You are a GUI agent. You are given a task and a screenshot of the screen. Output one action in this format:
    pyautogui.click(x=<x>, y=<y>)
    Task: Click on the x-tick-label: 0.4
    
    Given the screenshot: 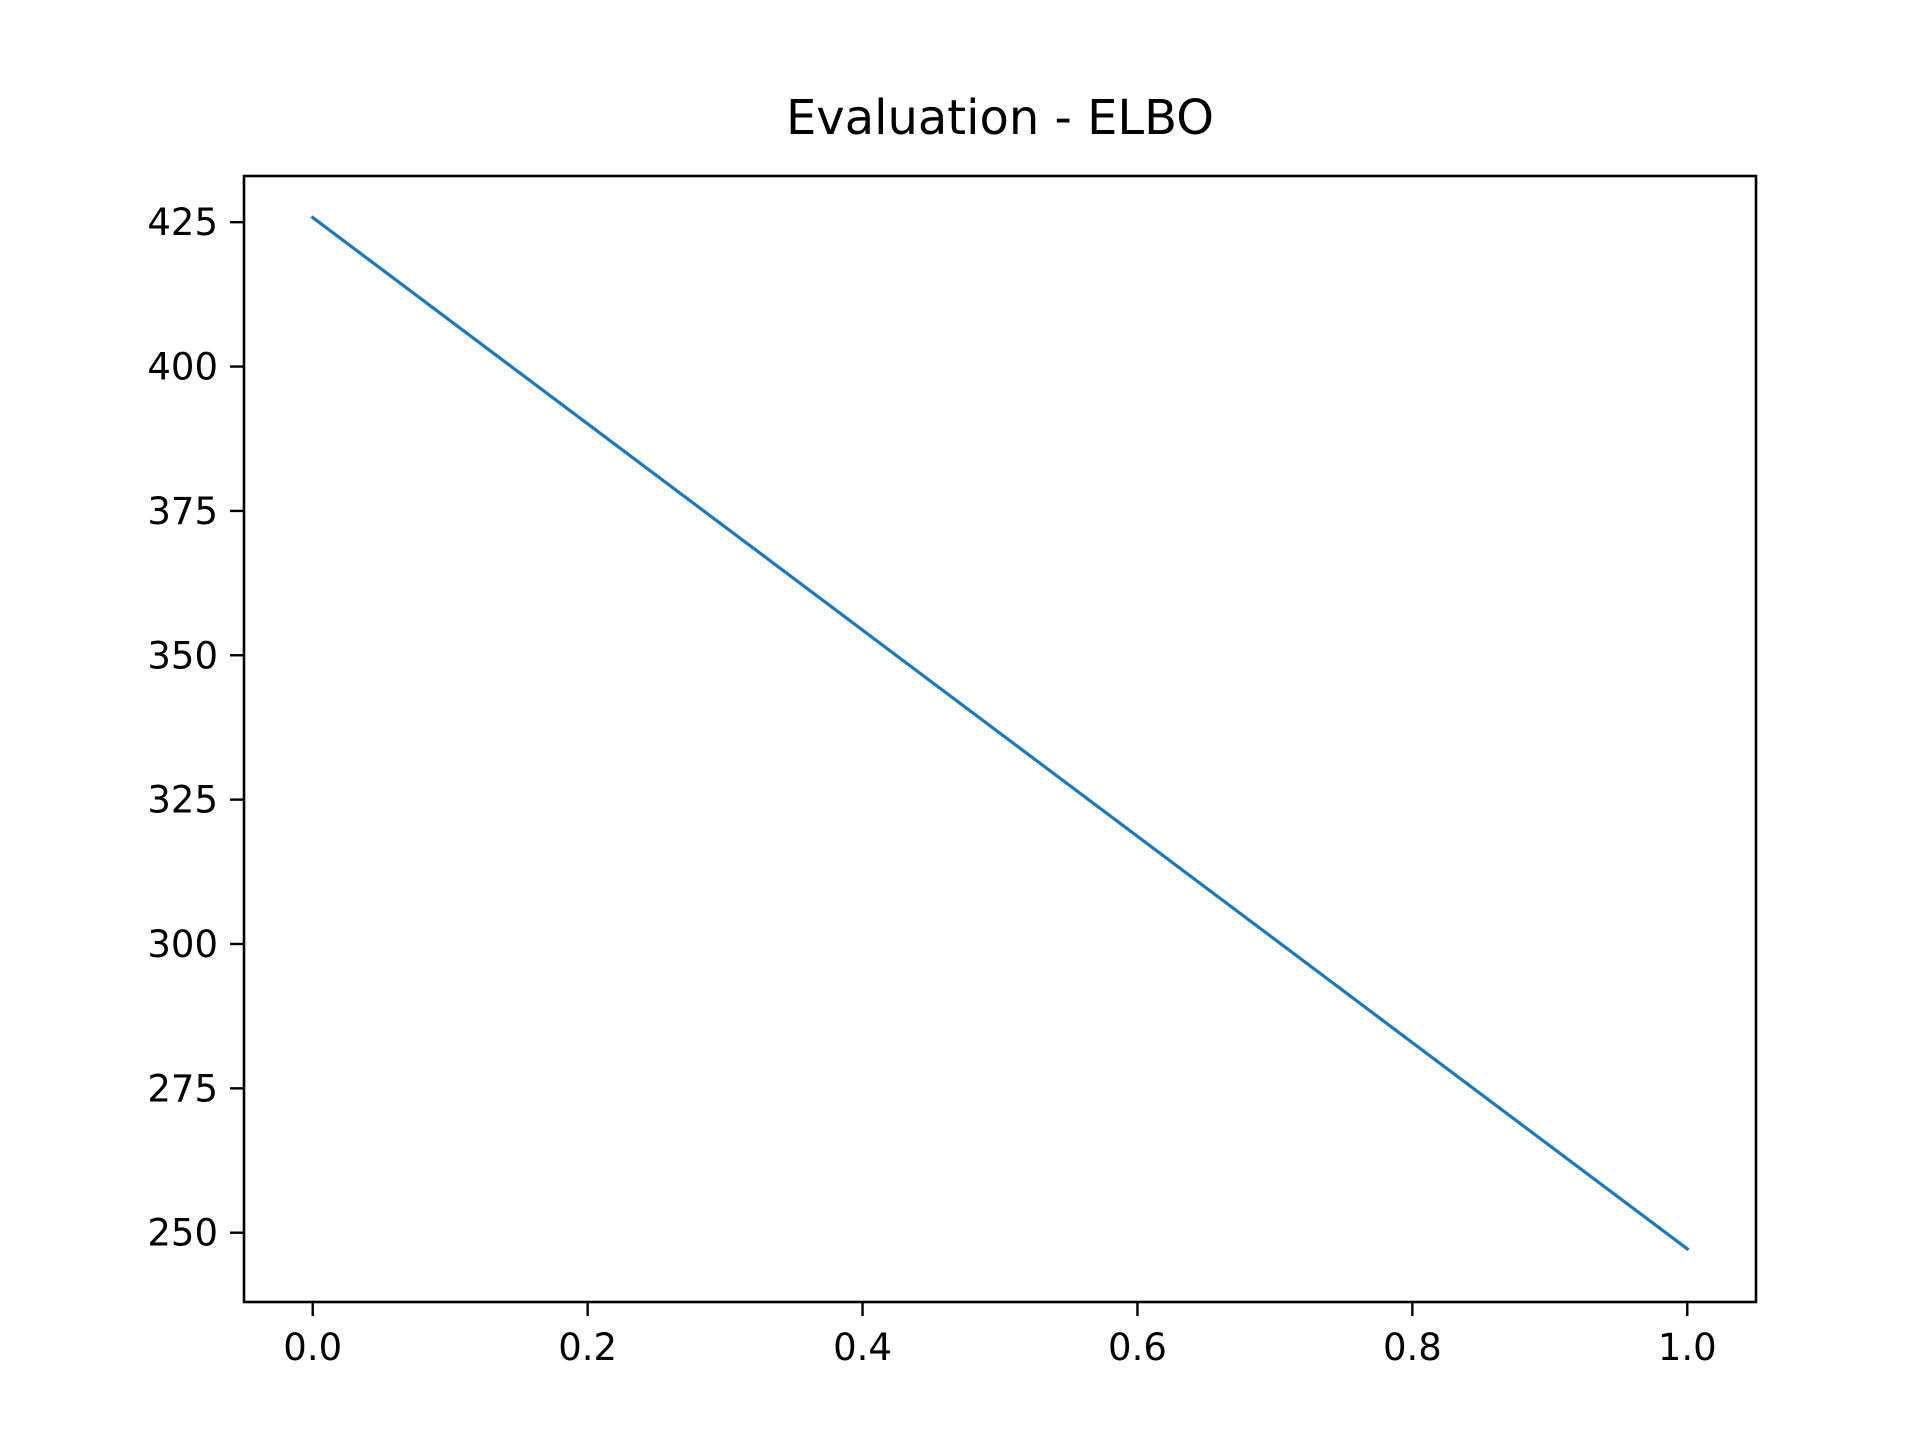 What is the action you would take?
    pyautogui.click(x=862, y=1347)
    